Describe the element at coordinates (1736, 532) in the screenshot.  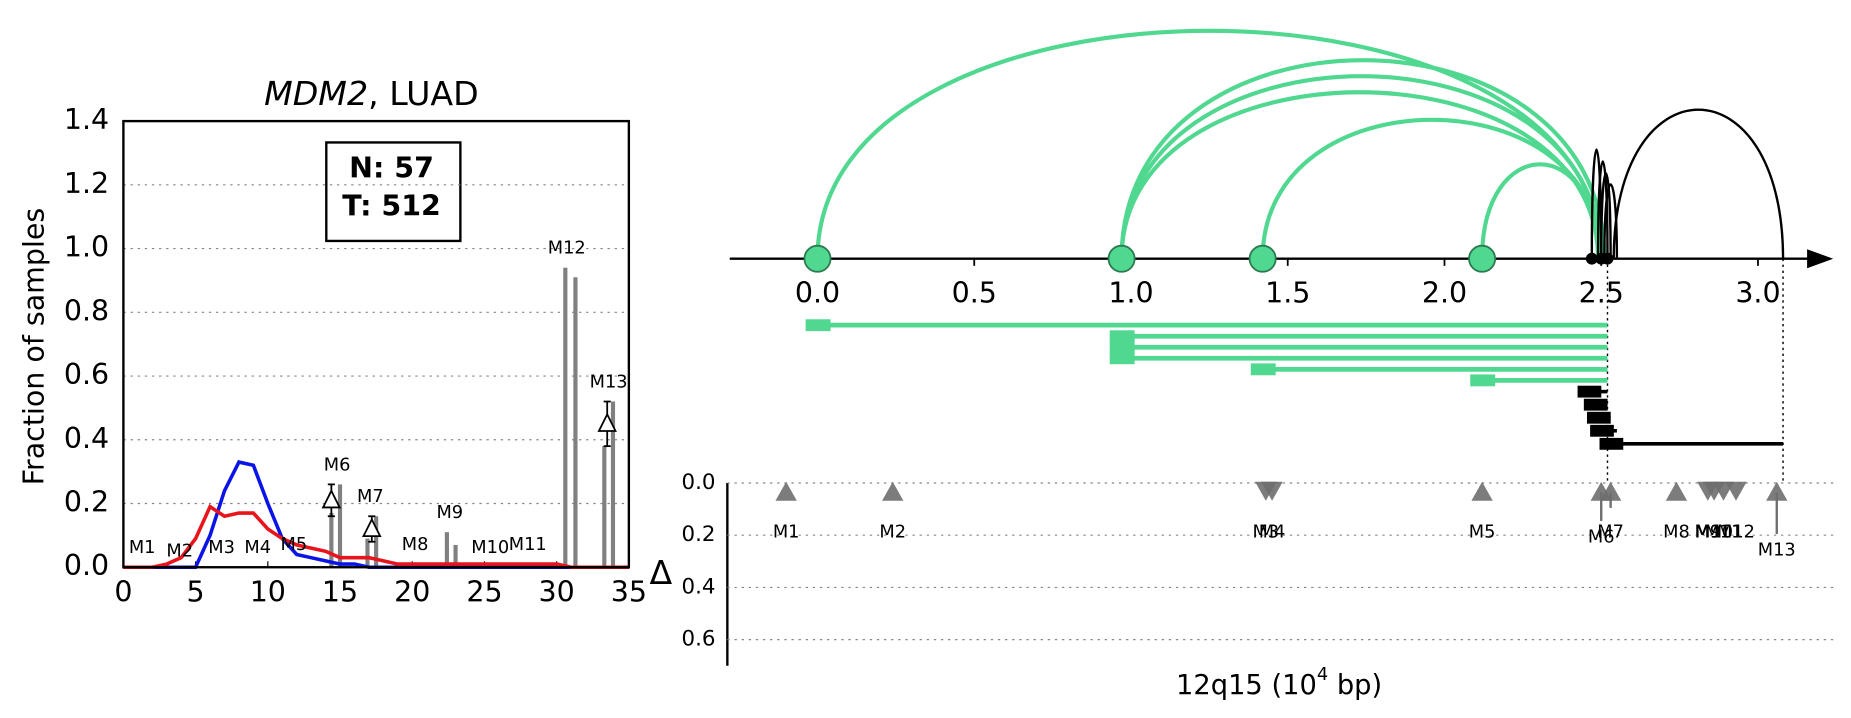
I see `marker-label: M12` at that location.